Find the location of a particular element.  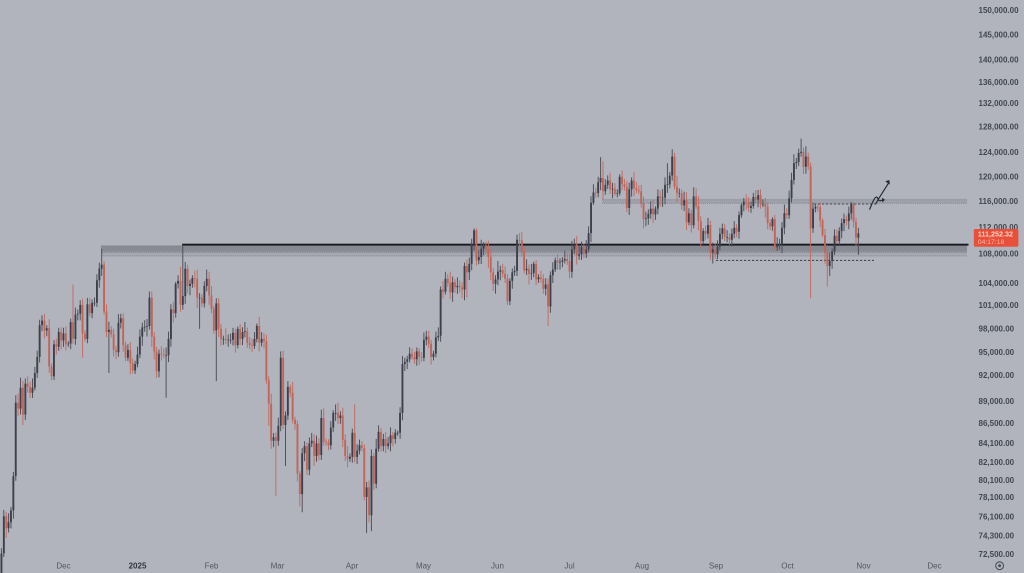

svg-text: Aug is located at coordinates (642, 566).